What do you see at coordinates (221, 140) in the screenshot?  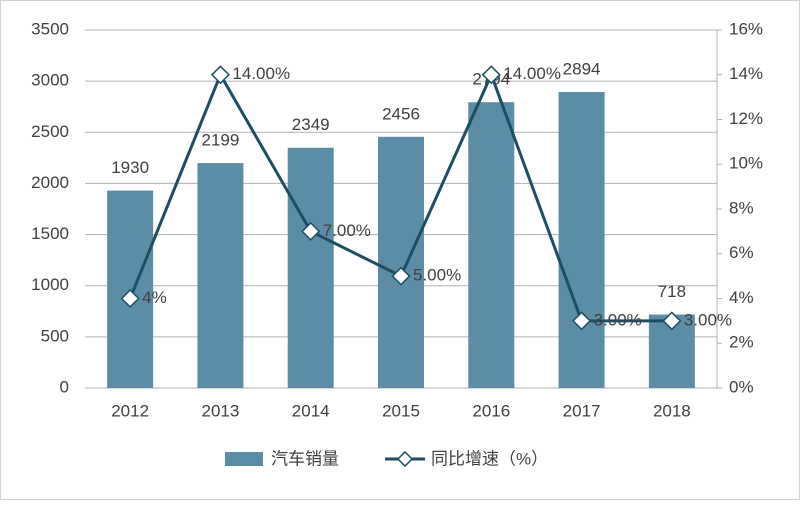 I see `bar-value-label: 2199` at bounding box center [221, 140].